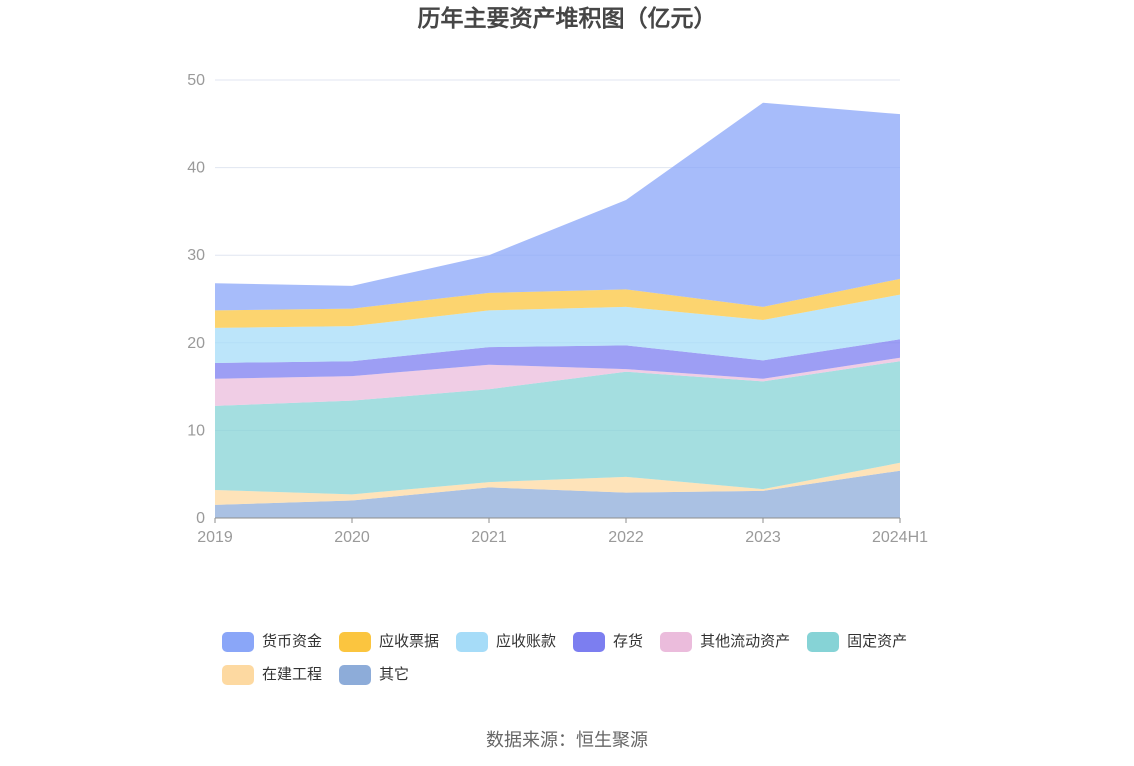 The height and width of the screenshot is (766, 1134). What do you see at coordinates (200, 518) in the screenshot?
I see `y-tick-label: 0` at bounding box center [200, 518].